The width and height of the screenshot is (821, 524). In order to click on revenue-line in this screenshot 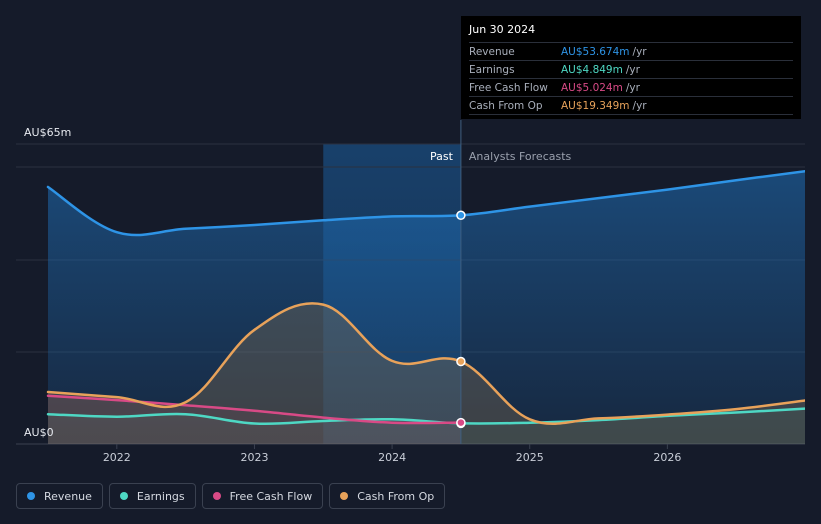, I will do `click(425, 203)`.